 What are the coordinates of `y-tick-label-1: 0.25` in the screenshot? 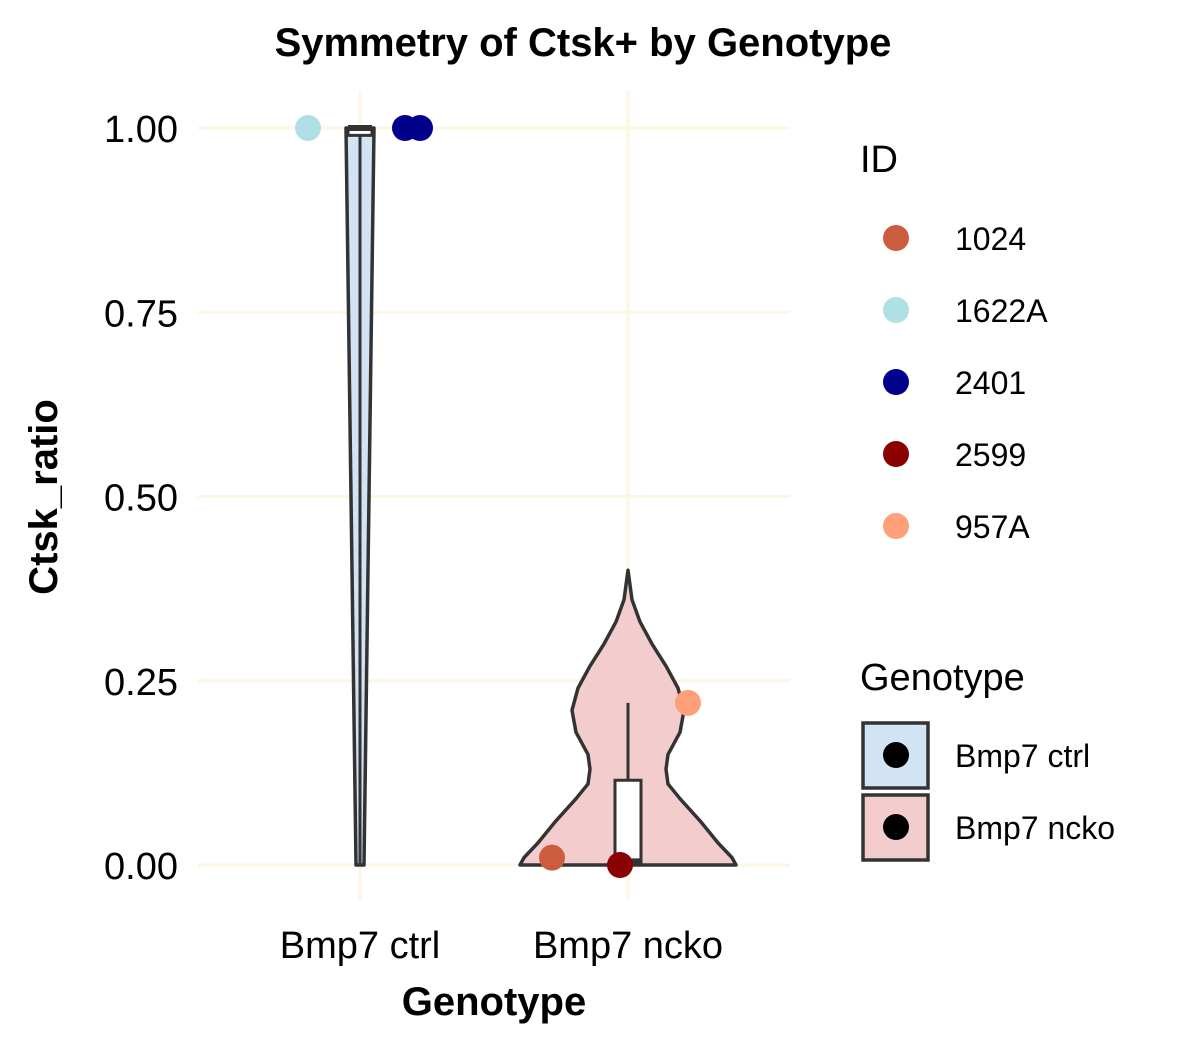 It's located at (141, 683).